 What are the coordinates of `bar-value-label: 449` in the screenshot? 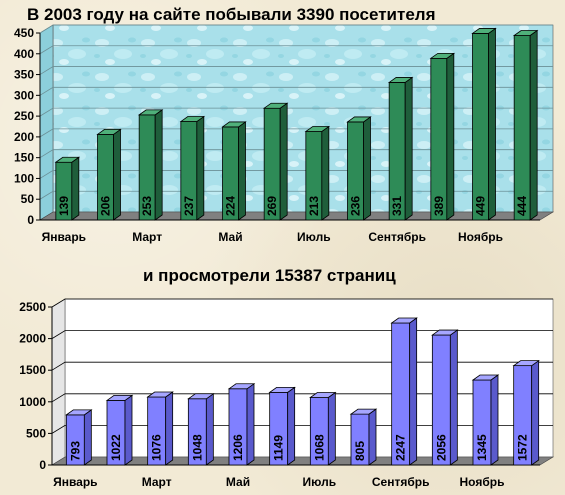 It's located at (481, 206).